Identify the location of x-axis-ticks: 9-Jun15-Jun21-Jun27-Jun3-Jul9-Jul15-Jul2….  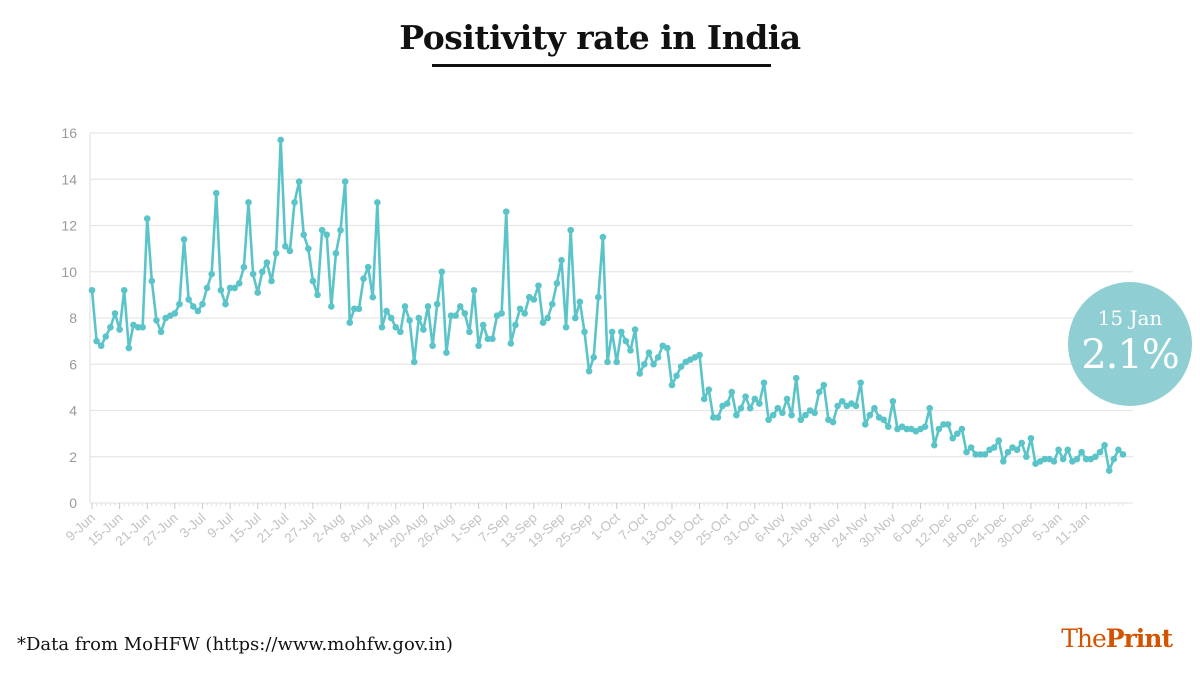
(593, 526).